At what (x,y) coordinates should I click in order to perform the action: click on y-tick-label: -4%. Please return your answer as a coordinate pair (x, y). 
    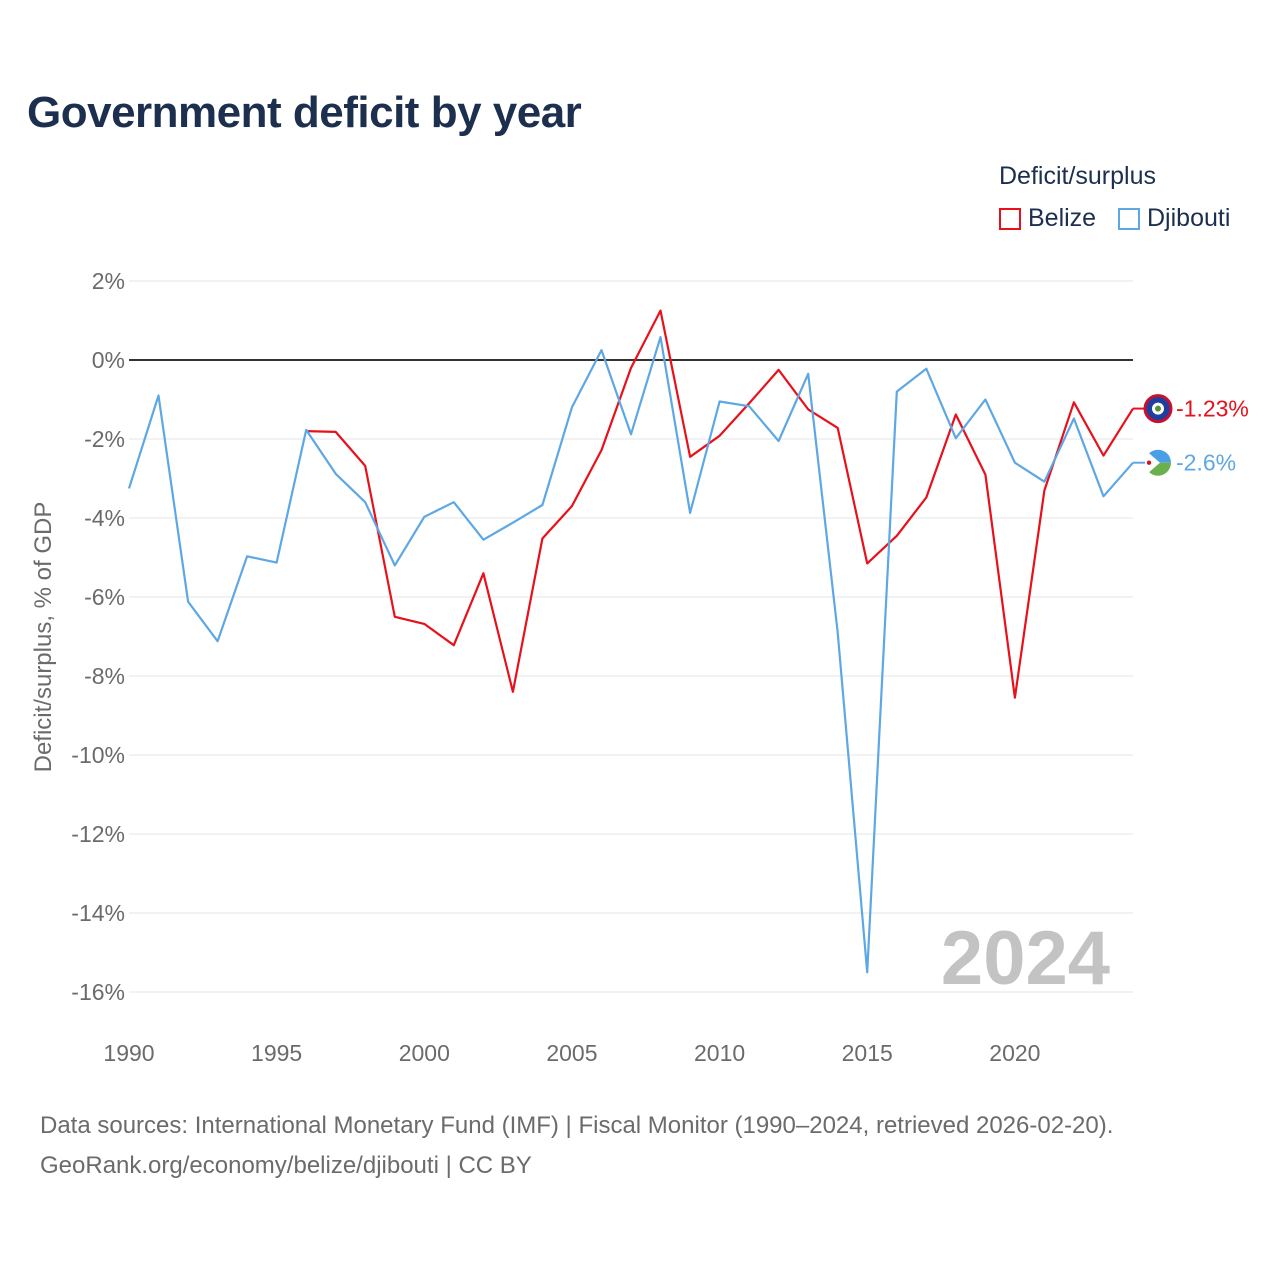
    Looking at the image, I should click on (104, 518).